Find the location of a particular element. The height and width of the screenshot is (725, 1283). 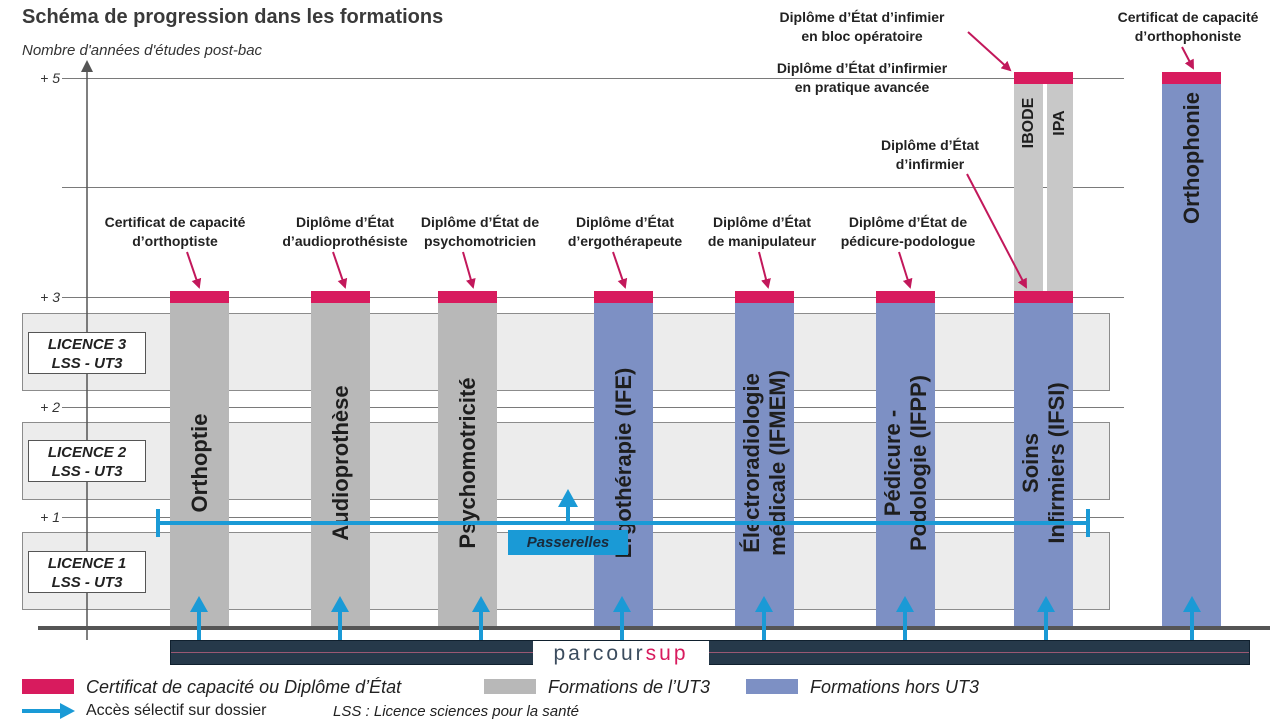

access-head-soins-infirmiers is located at coordinates (1046, 604).